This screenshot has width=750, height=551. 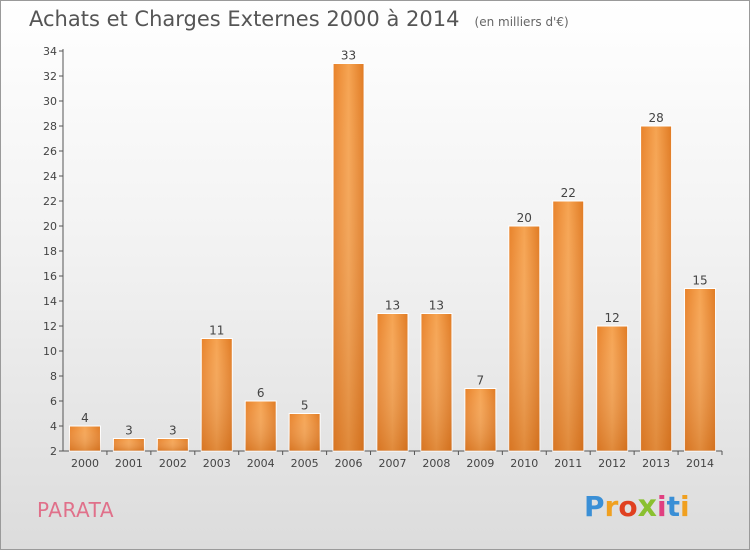 I want to click on data-label-2004: 6, so click(x=261, y=393).